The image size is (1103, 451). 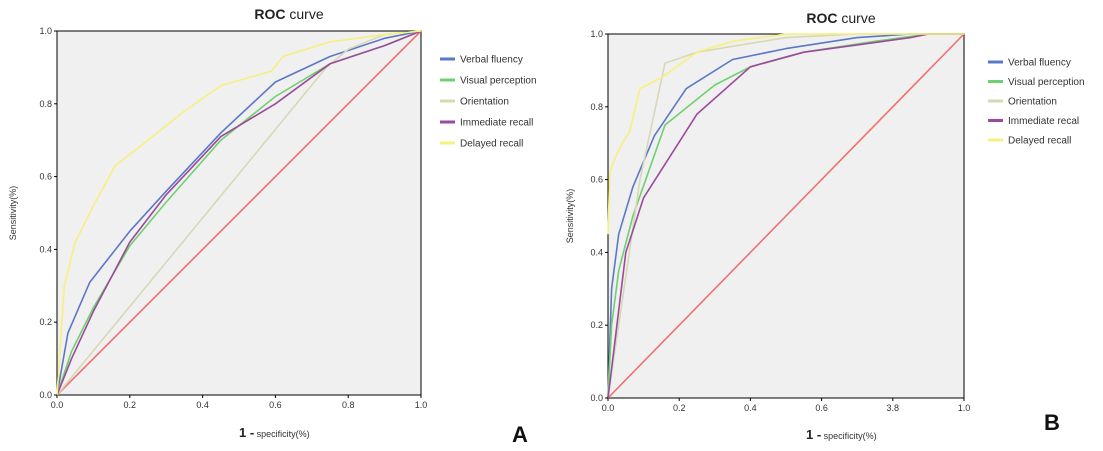 I want to click on panel-label: A, so click(x=520, y=434).